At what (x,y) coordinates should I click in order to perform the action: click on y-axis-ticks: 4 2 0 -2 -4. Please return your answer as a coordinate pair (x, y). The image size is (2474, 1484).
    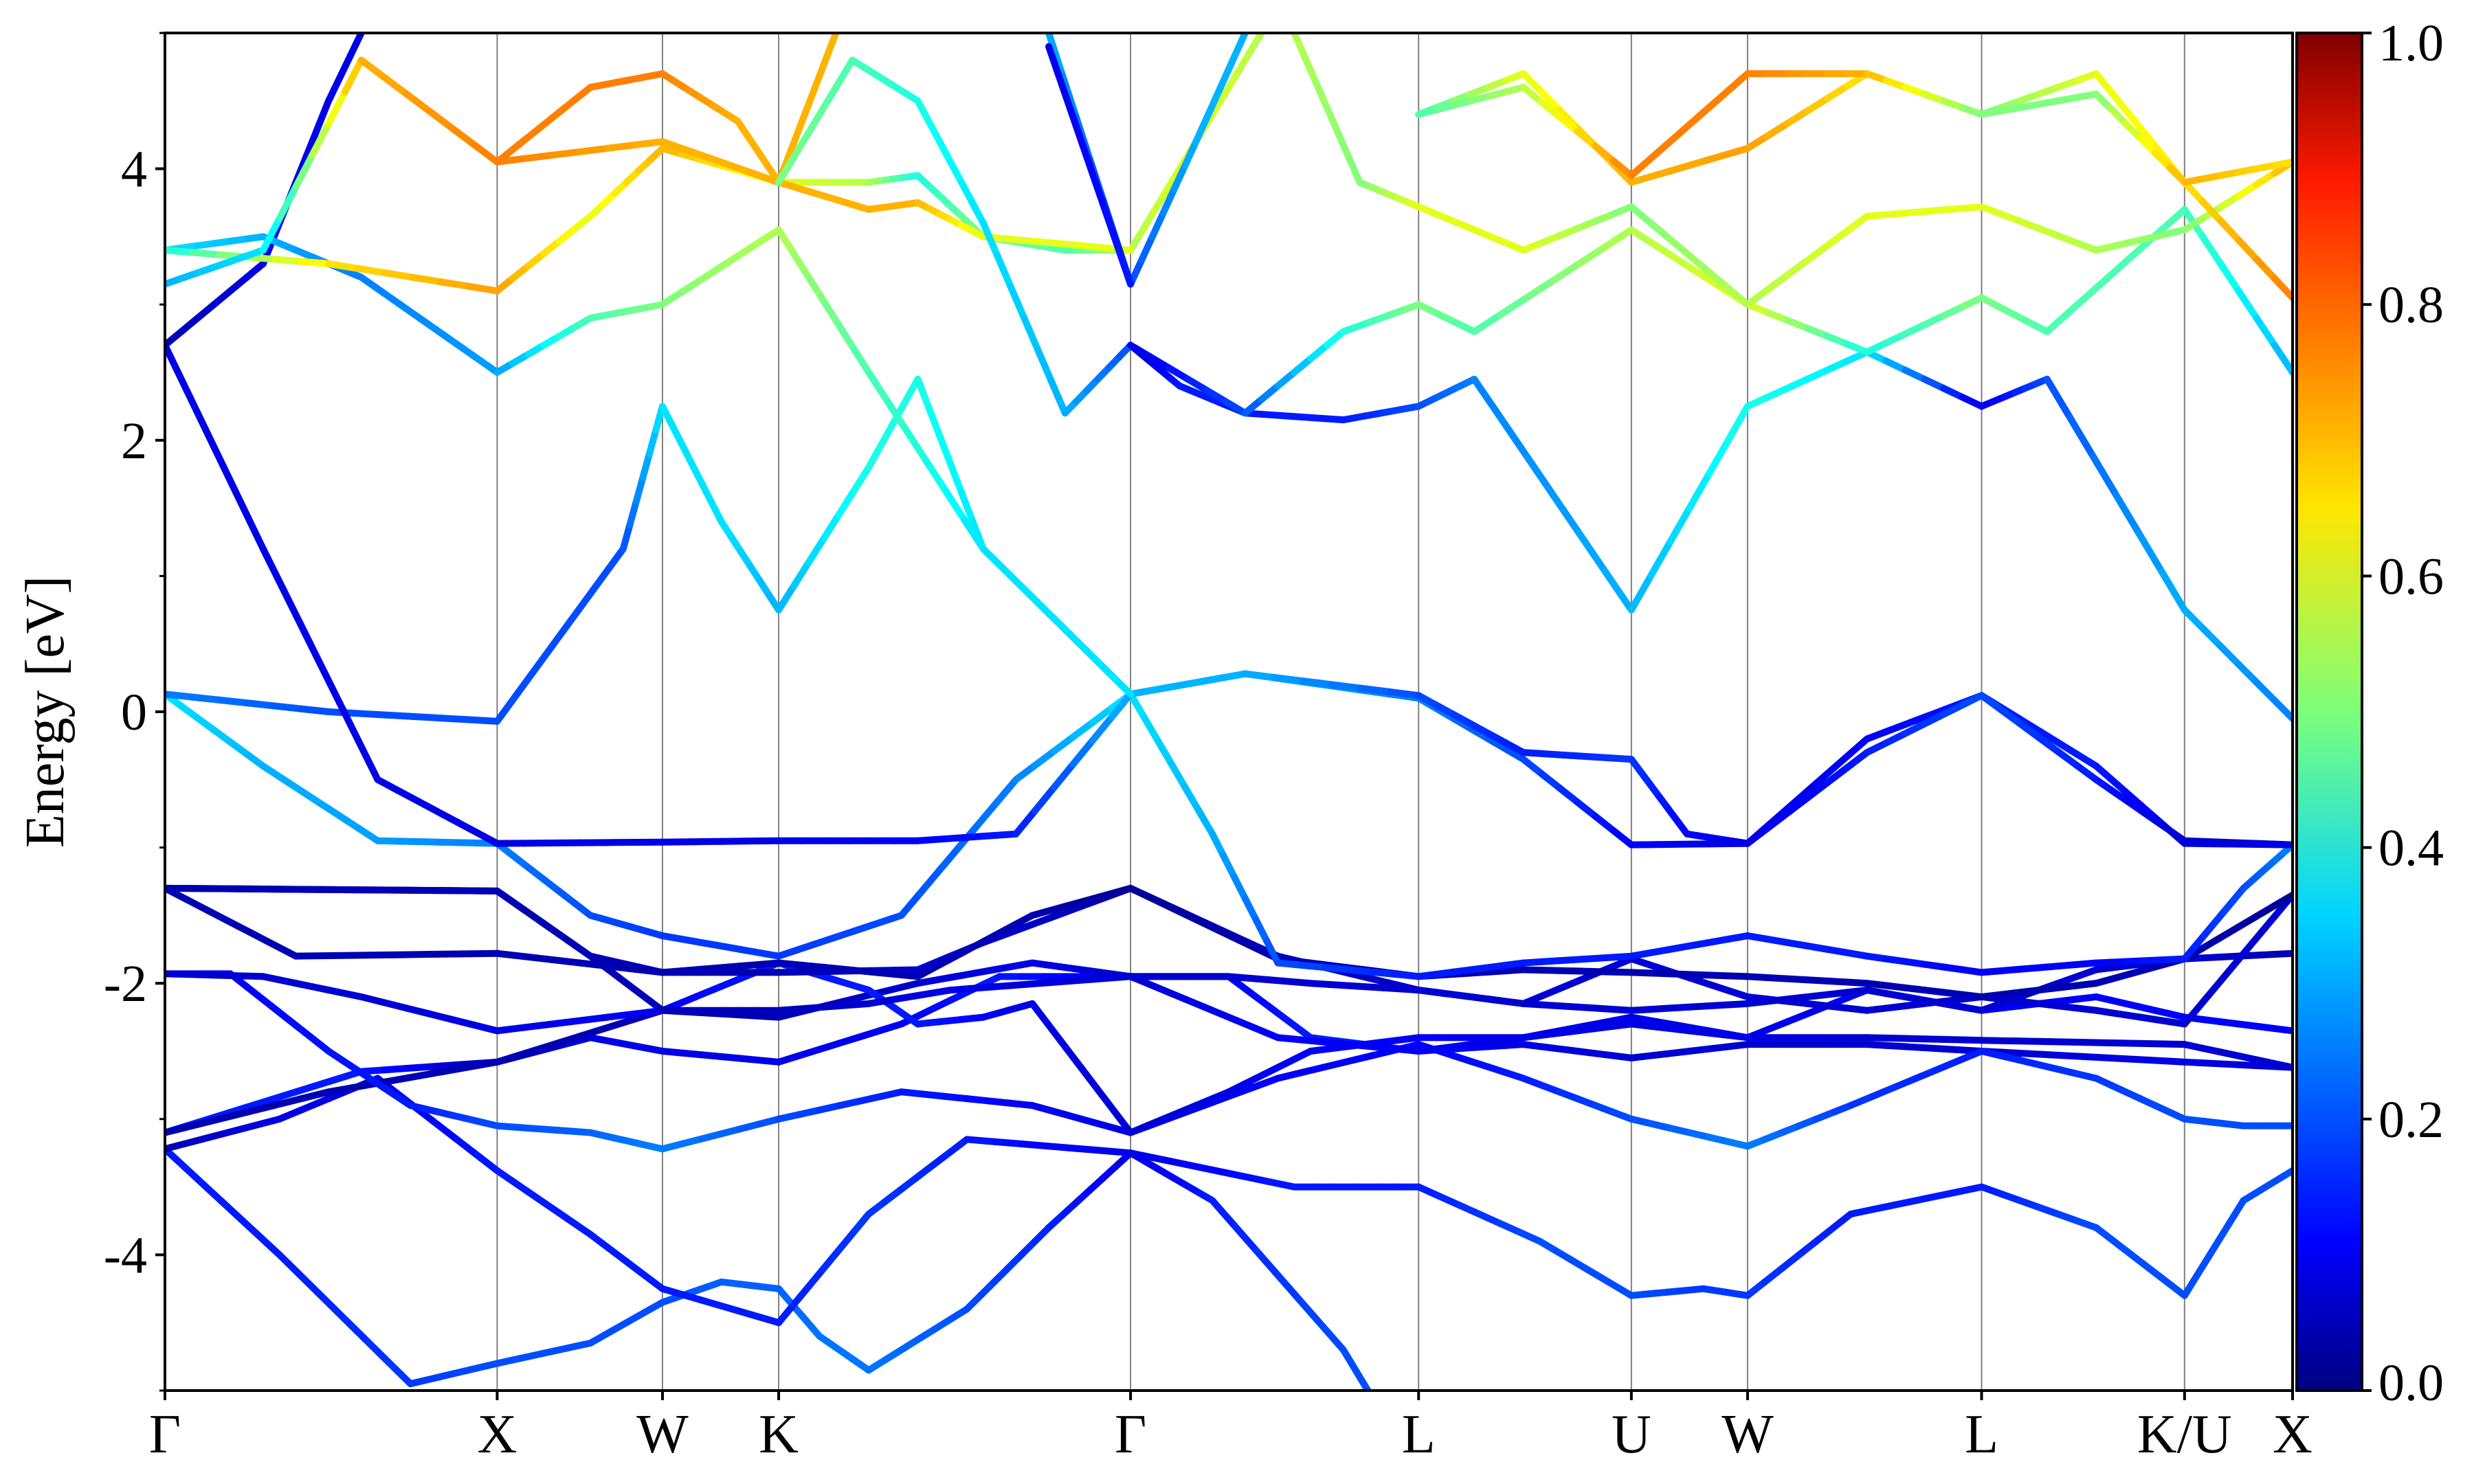
    Looking at the image, I should click on (134, 712).